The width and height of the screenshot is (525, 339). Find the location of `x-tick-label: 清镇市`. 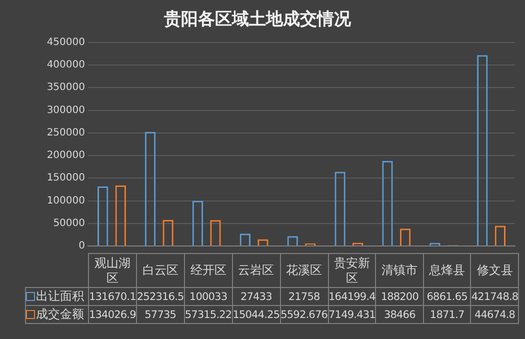

x-tick-label: 清镇市 is located at coordinates (400, 271).